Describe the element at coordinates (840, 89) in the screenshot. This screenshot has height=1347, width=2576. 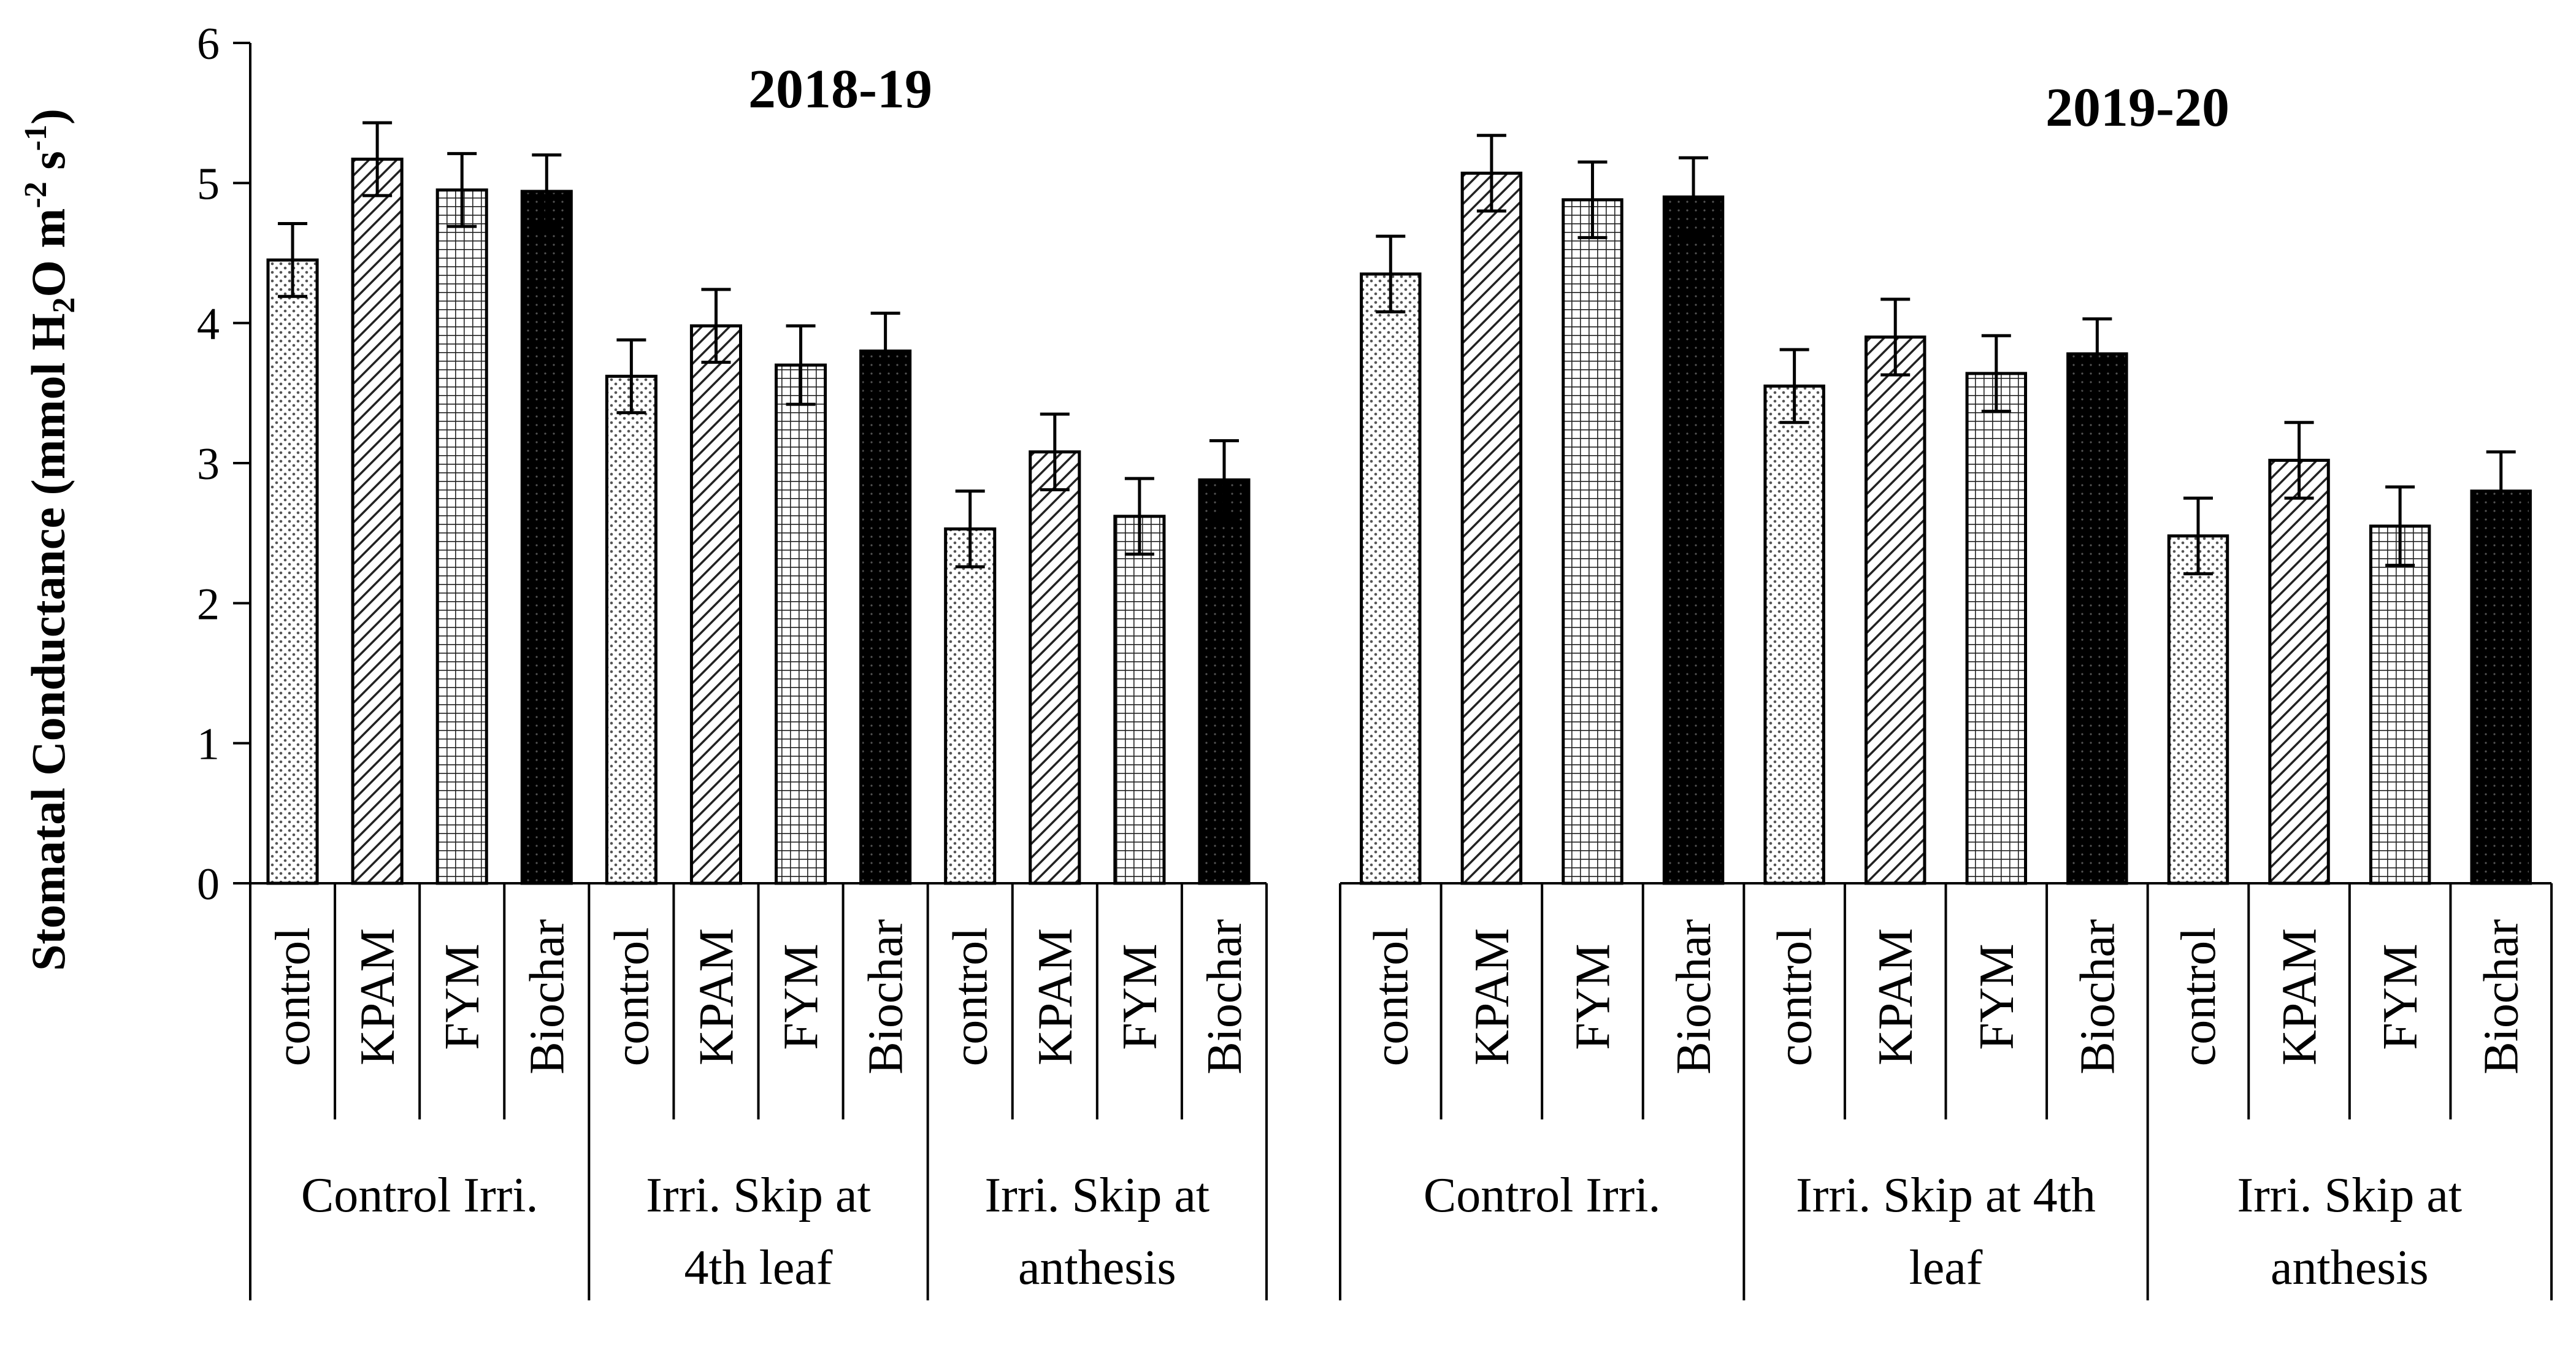
I see `panel-title: 2018-19` at that location.